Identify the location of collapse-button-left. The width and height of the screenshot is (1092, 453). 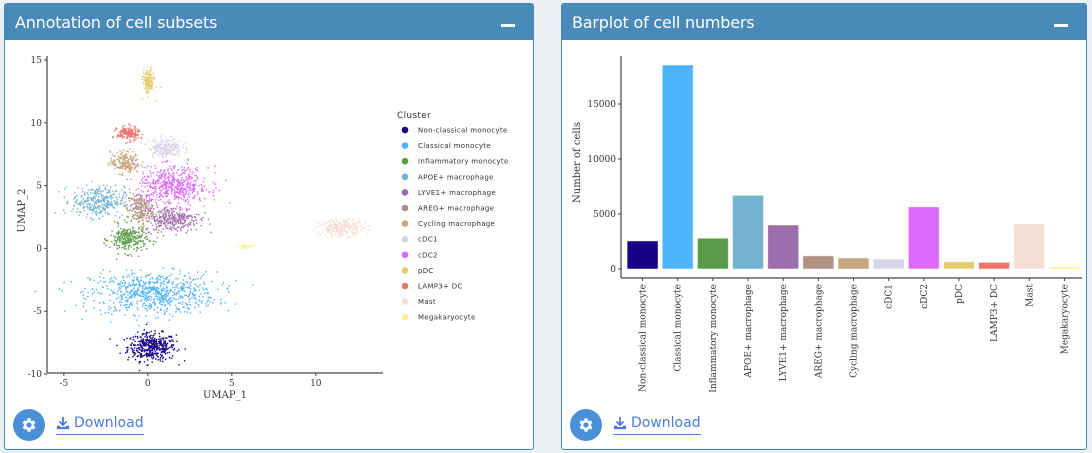
(508, 22).